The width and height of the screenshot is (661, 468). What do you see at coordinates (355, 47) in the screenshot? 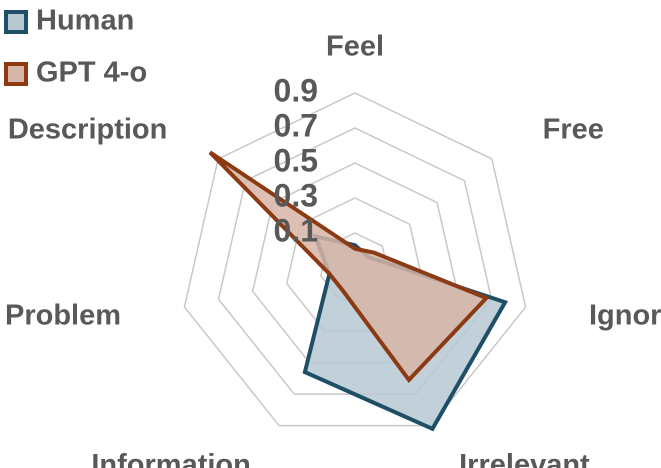
I see `axis-label: Feel` at bounding box center [355, 47].